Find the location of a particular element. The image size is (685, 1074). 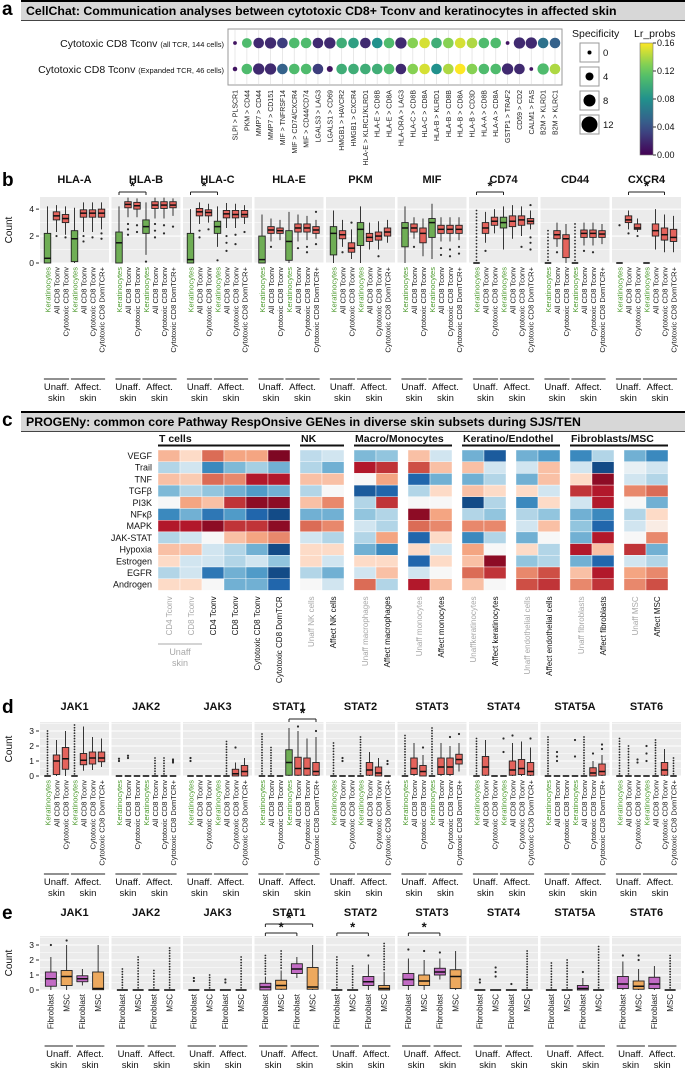

heatmap-col-label: Unaff NK cells is located at coordinates (311, 621).